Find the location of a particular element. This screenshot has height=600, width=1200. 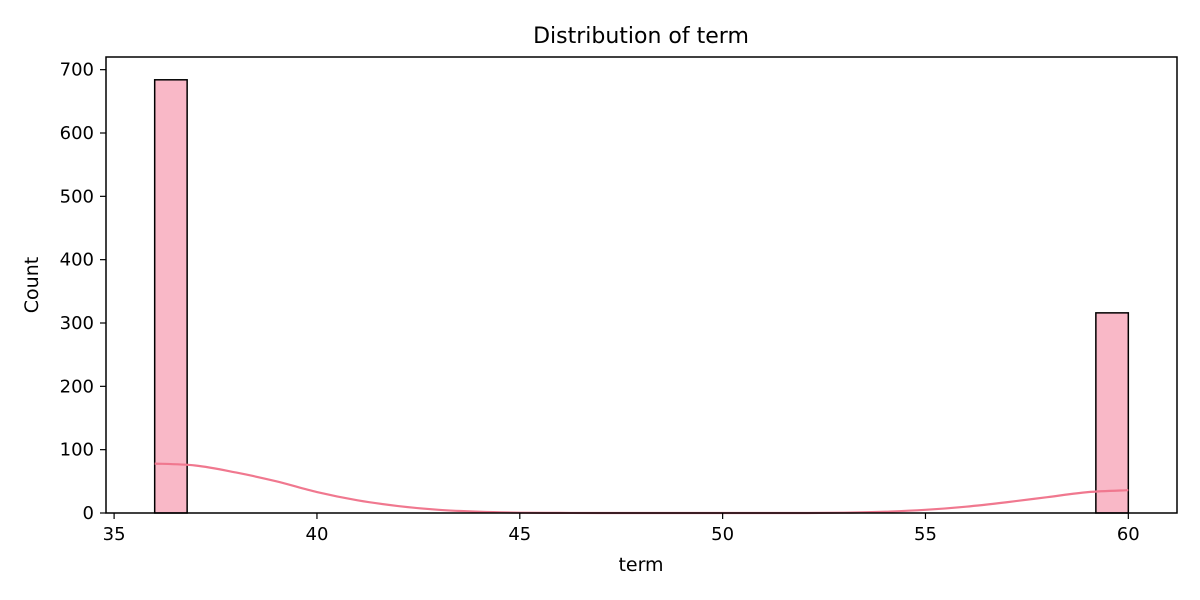

y-tick-label: 200 is located at coordinates (77, 386).